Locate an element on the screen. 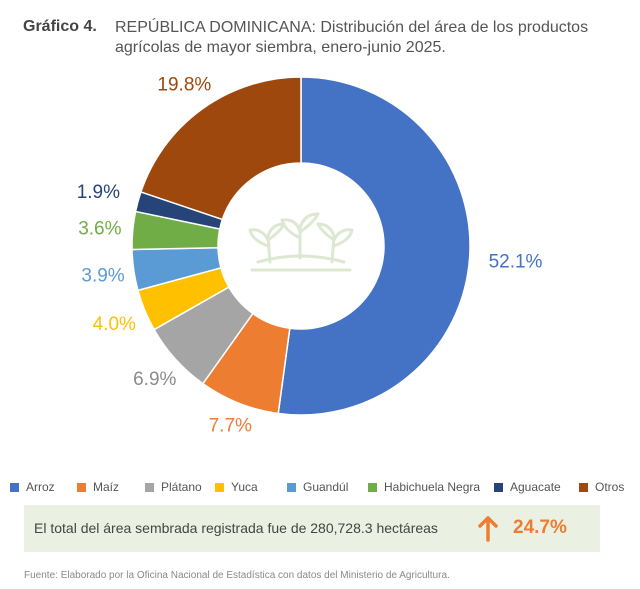  slice-otros is located at coordinates (220, 148).